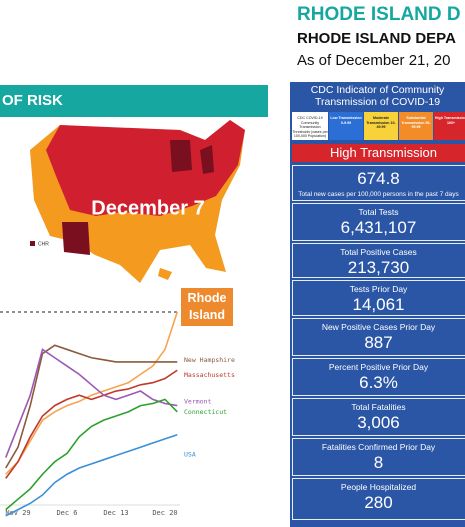  I want to click on stat-cell: New Positive Cases Prior Day 887, so click(378, 337).